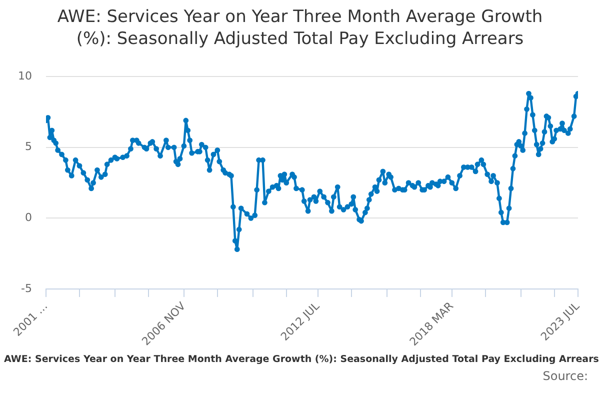  Describe the element at coordinates (565, 375) in the screenshot. I see `source-note: Source:` at that location.